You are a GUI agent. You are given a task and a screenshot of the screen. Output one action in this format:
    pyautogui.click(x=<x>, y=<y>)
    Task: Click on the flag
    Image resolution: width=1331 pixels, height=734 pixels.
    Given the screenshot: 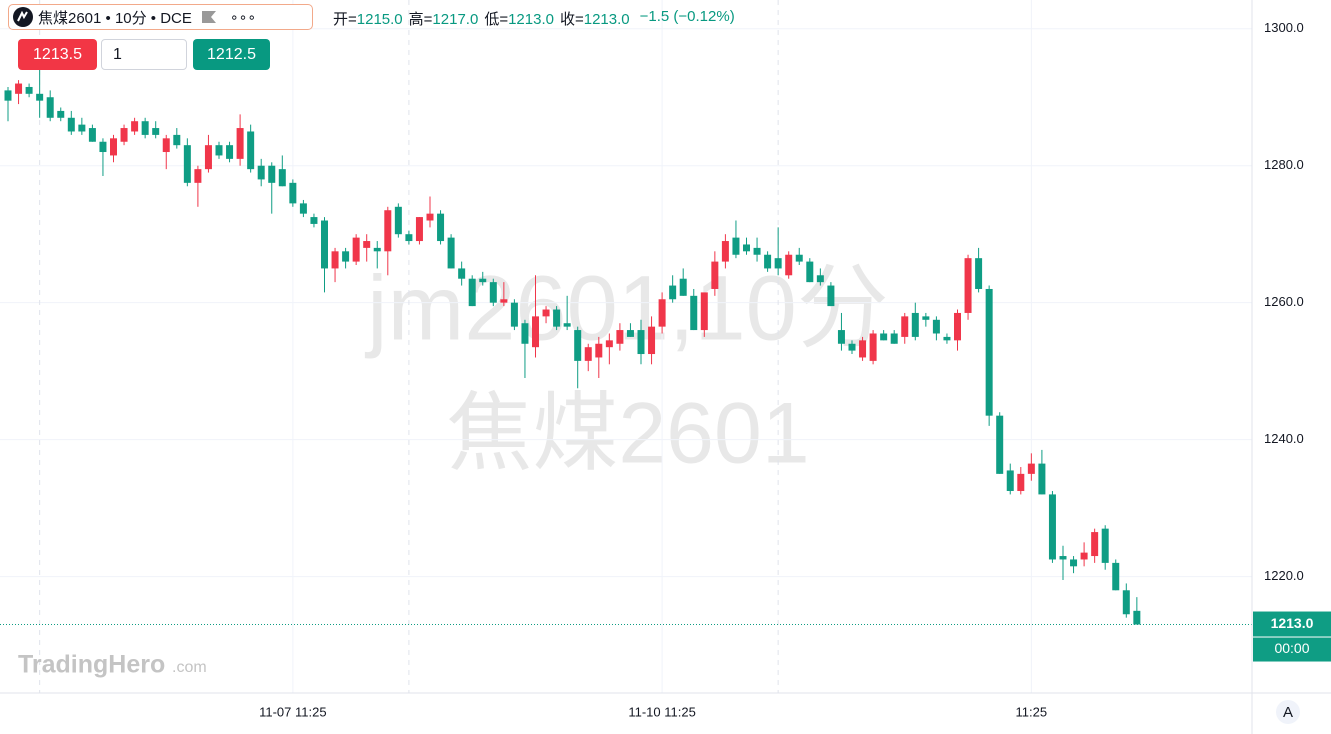 What is the action you would take?
    pyautogui.click(x=208, y=17)
    